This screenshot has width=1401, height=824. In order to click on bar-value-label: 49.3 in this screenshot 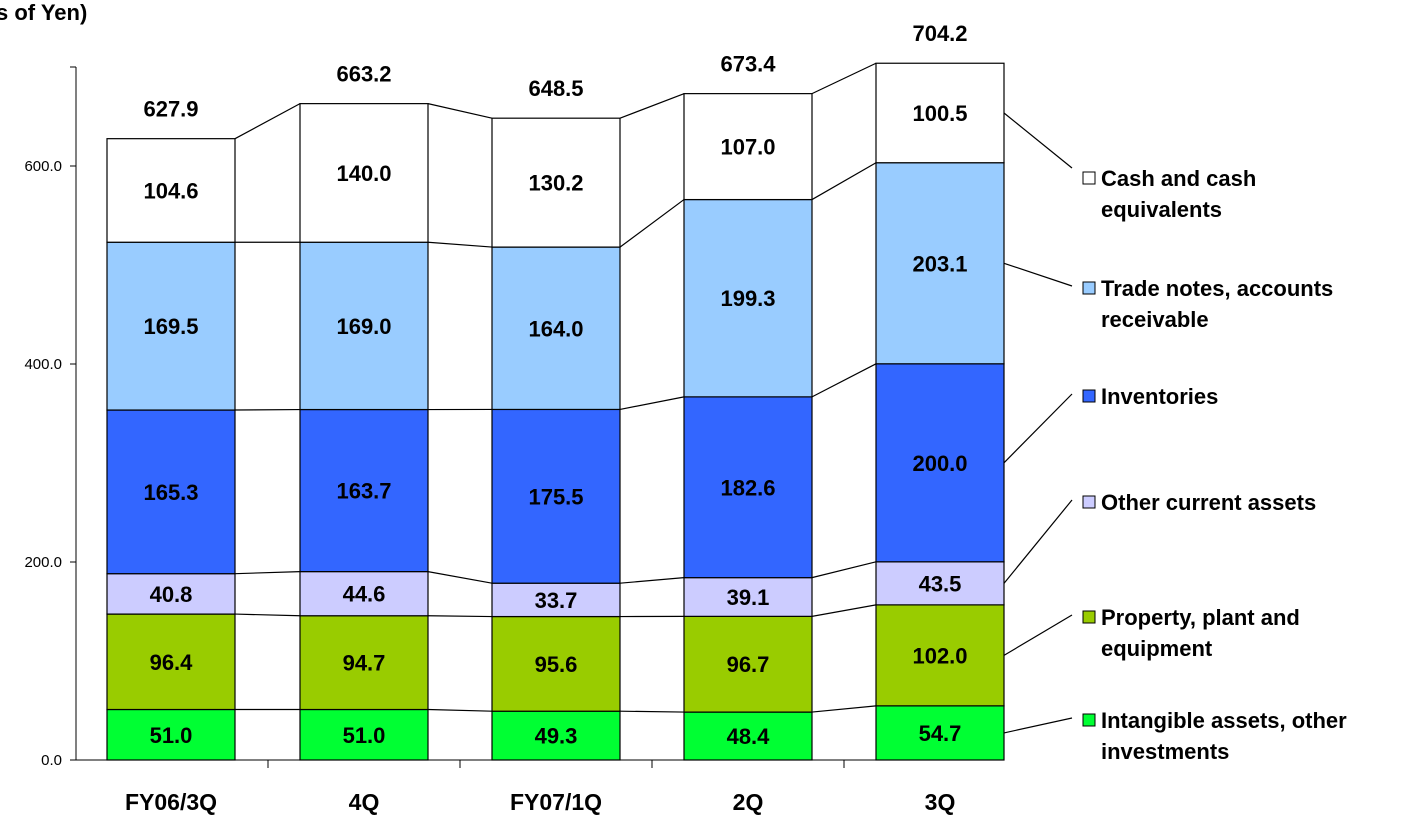, I will do `click(556, 736)`.